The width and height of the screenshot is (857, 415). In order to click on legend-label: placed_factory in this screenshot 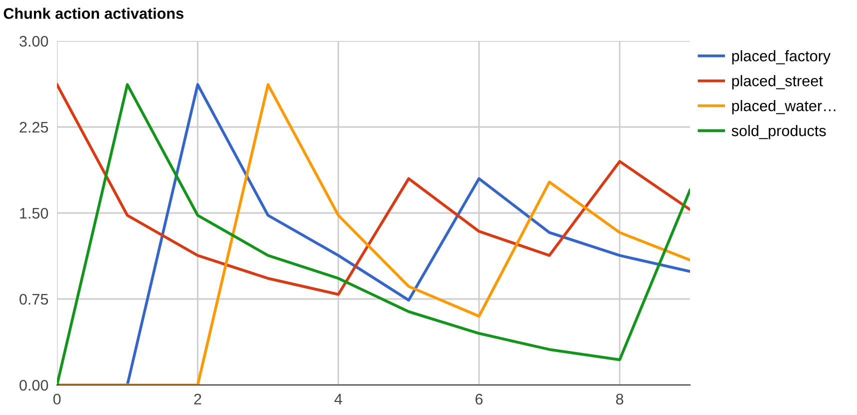, I will do `click(781, 57)`.